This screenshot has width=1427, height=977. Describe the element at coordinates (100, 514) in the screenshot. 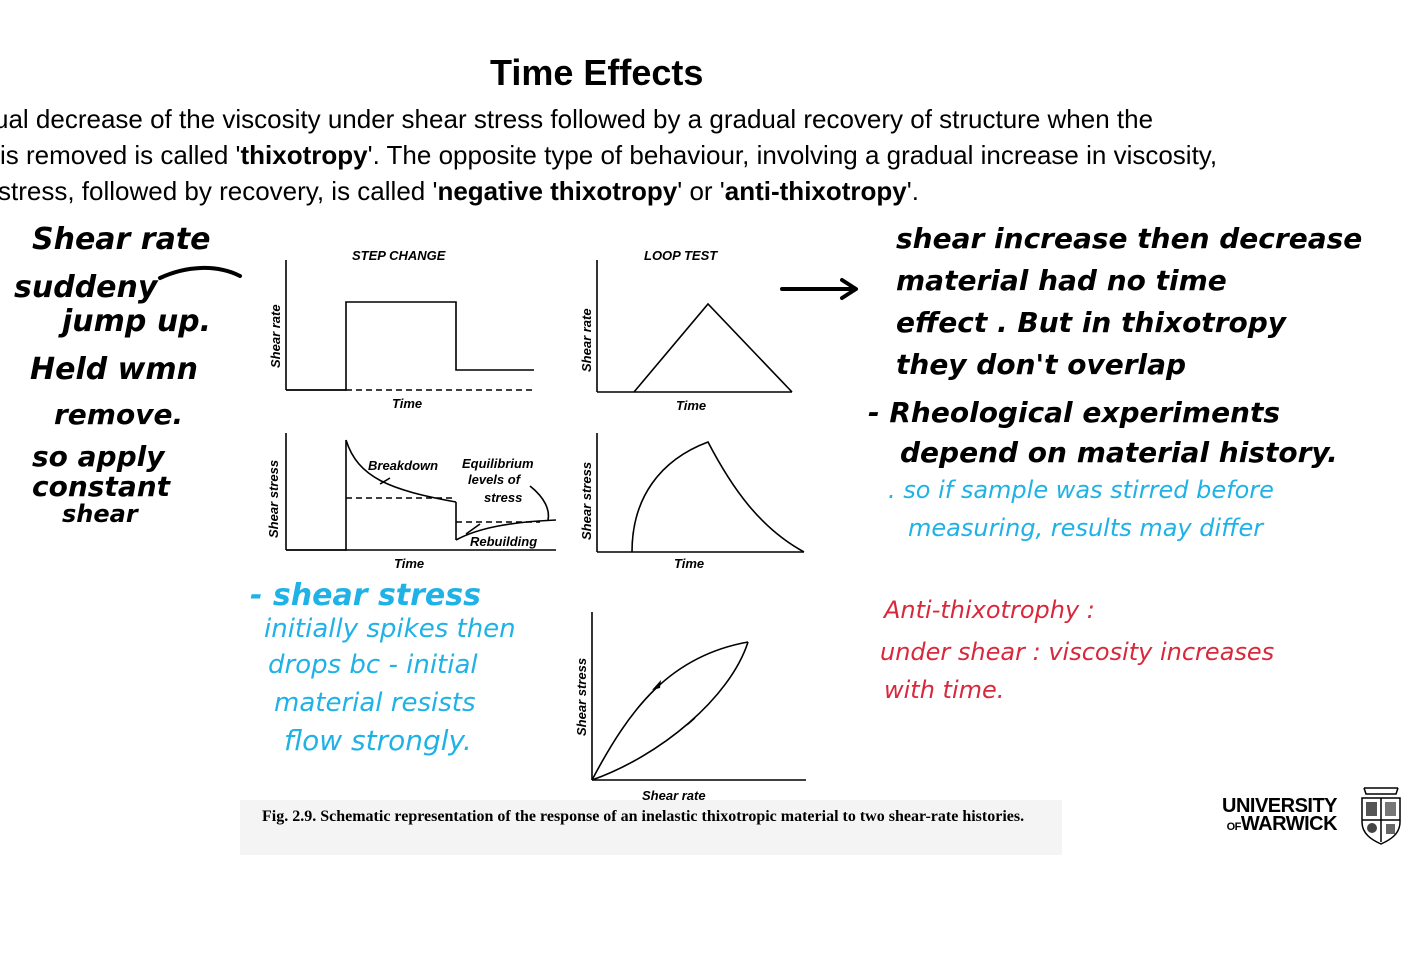

I see `annotation-left-black-8: shear` at that location.